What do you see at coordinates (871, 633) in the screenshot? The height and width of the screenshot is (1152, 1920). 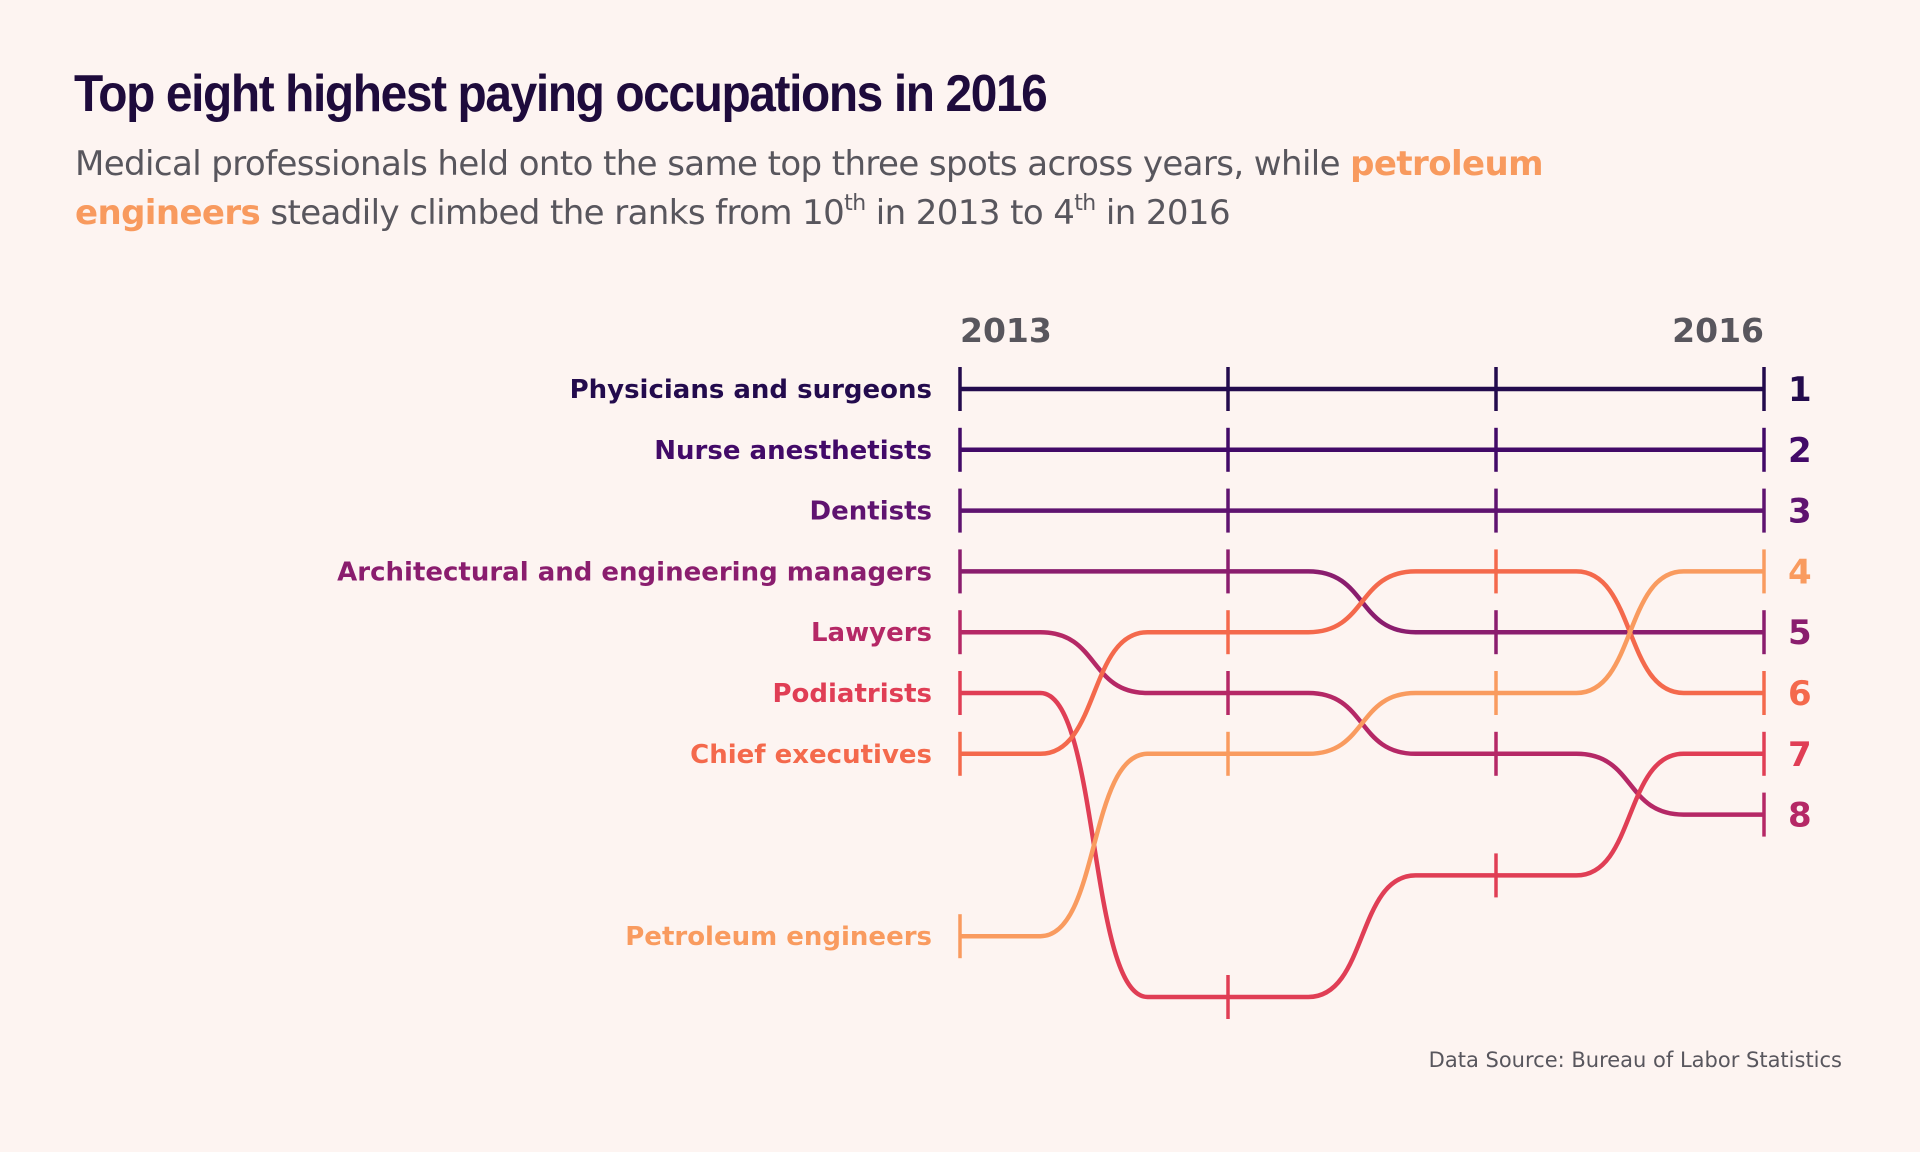 I see `series-label-lawyers: Lawyers` at bounding box center [871, 633].